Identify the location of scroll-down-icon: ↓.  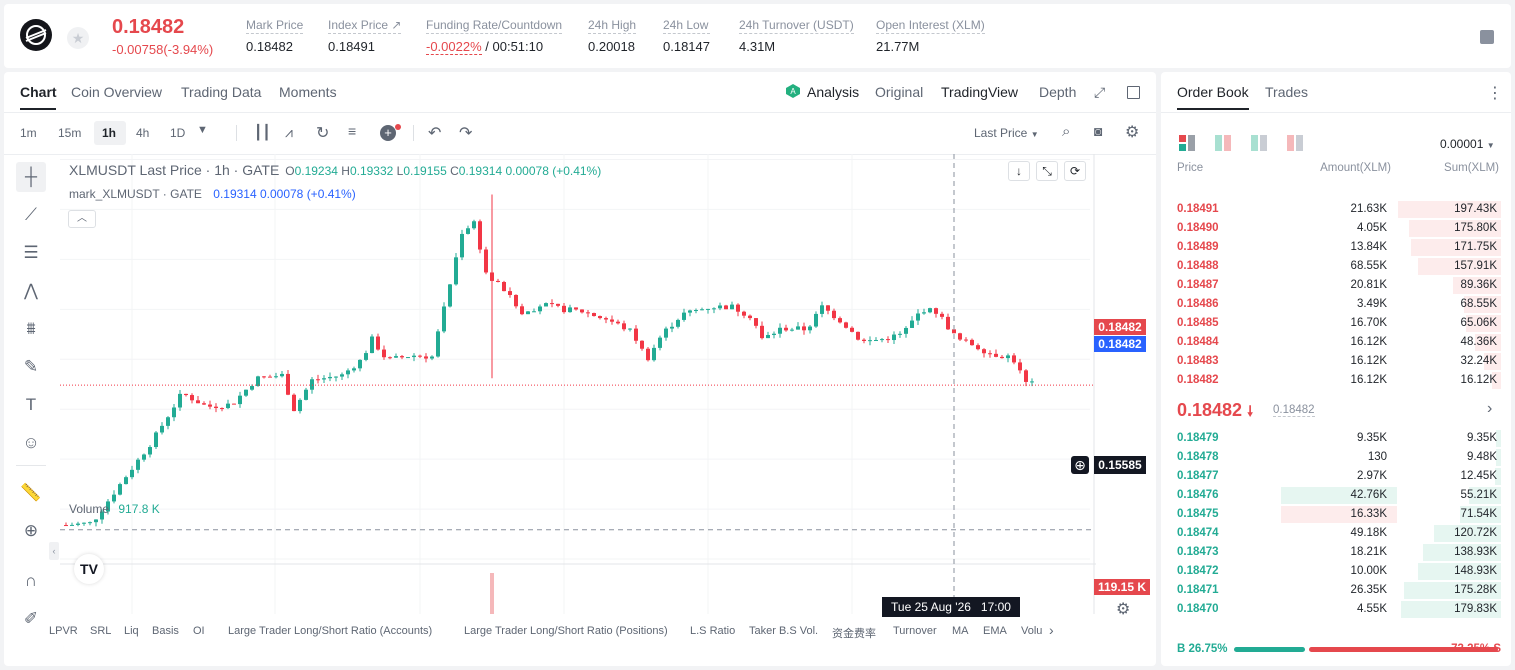
(1019, 171).